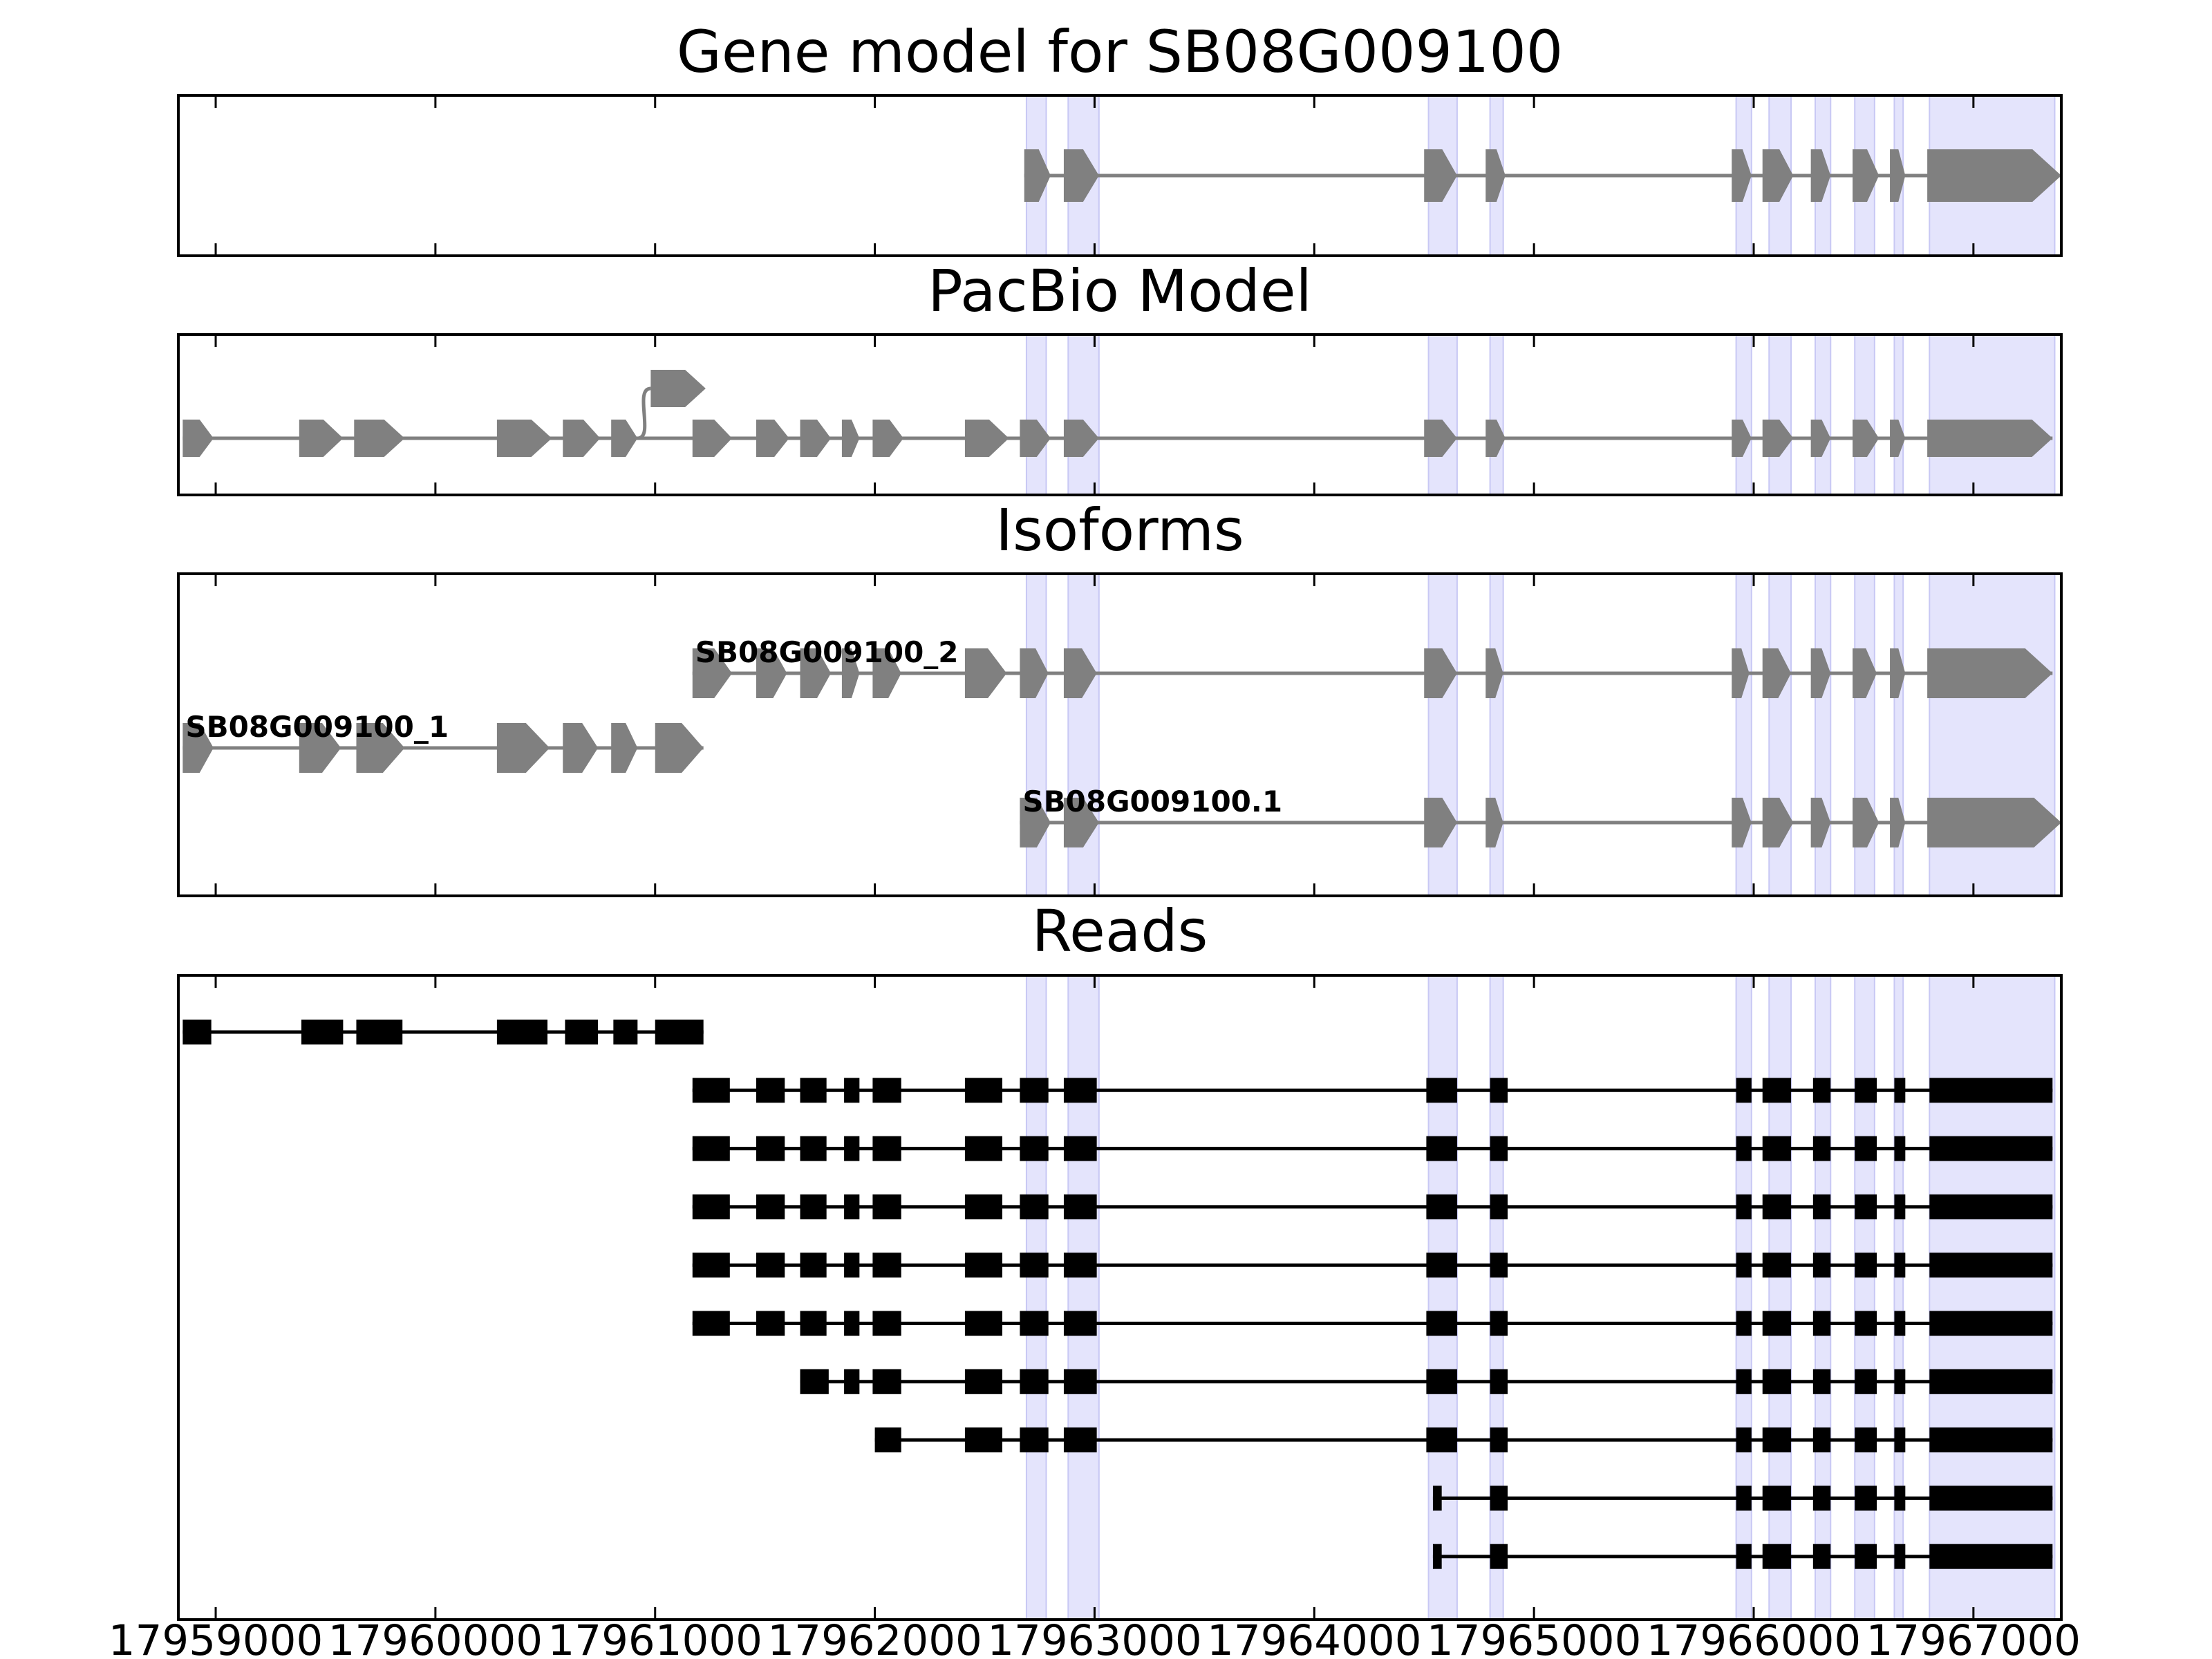 This screenshot has width=2212, height=1659. Describe the element at coordinates (1974, 1638) in the screenshot. I see `x-tick-label: 17967000` at that location.